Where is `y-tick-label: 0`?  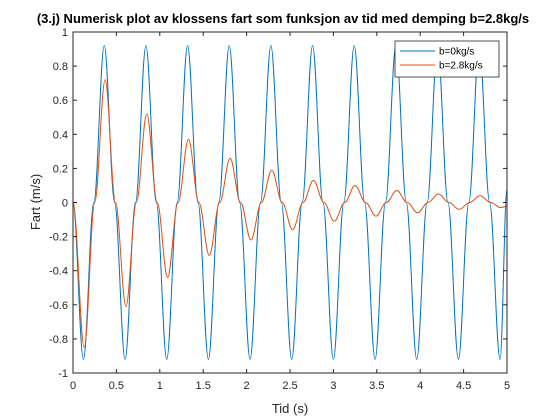 y-tick-label: 0 is located at coordinates (65, 204).